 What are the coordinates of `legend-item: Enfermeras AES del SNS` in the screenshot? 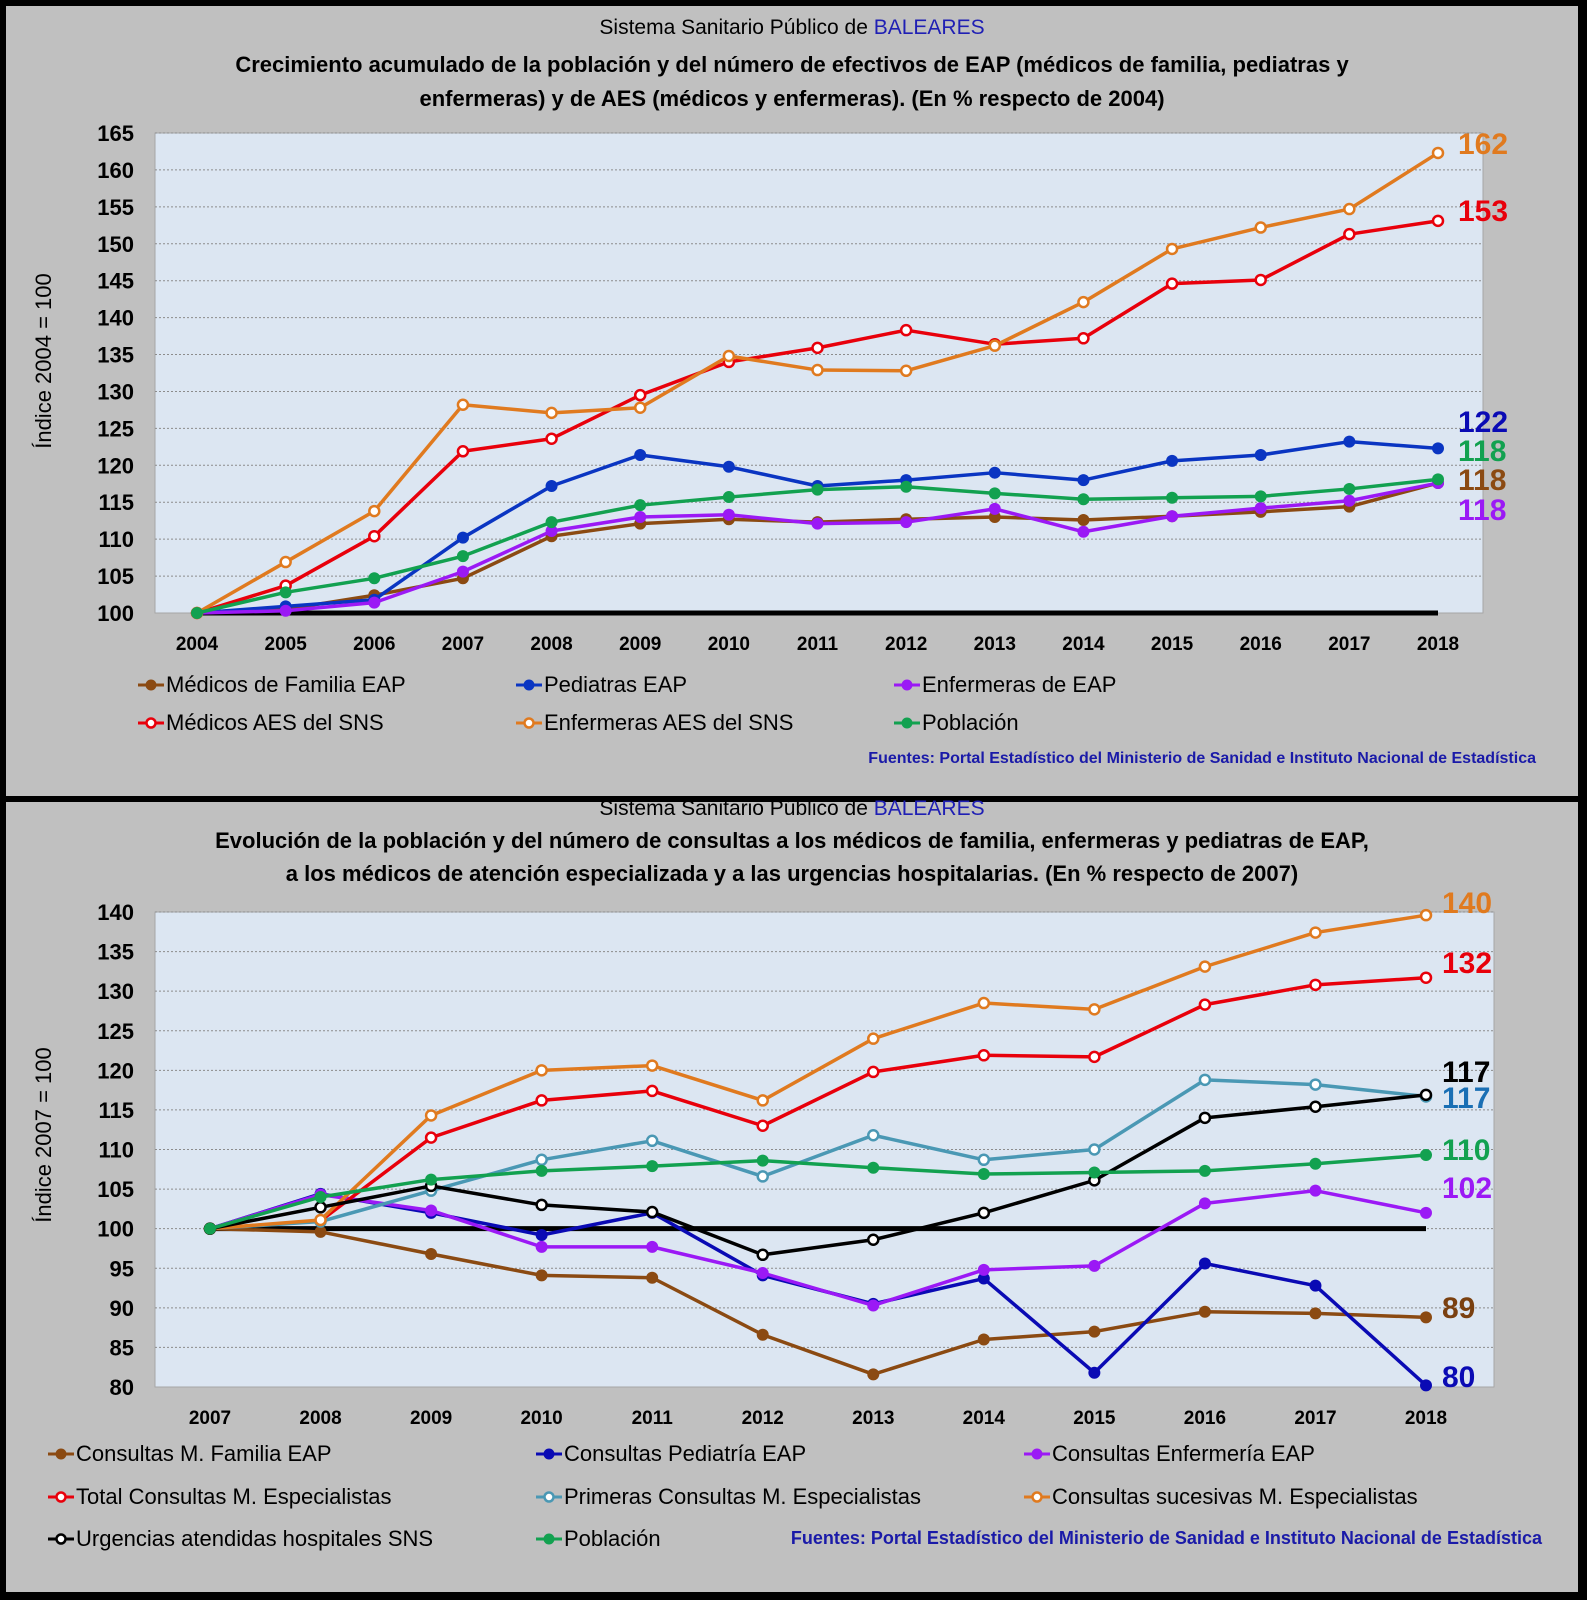 It's located at (654, 723).